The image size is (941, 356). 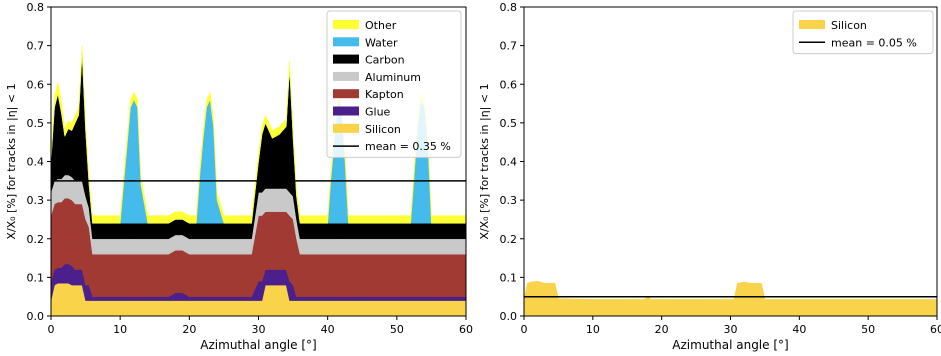 I want to click on legend-label-aluminum: Aluminum, so click(x=393, y=77).